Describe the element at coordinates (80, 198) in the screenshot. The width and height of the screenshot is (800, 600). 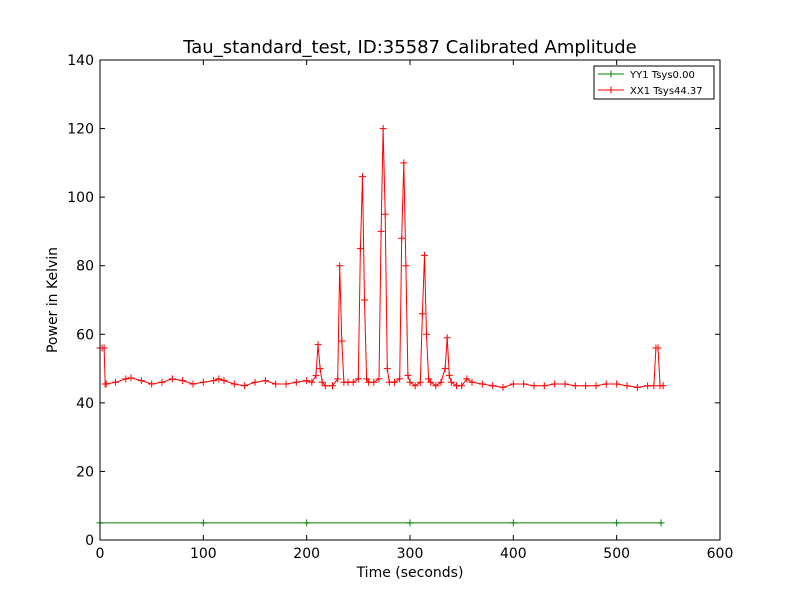
I see `y-tick-label: 100` at that location.